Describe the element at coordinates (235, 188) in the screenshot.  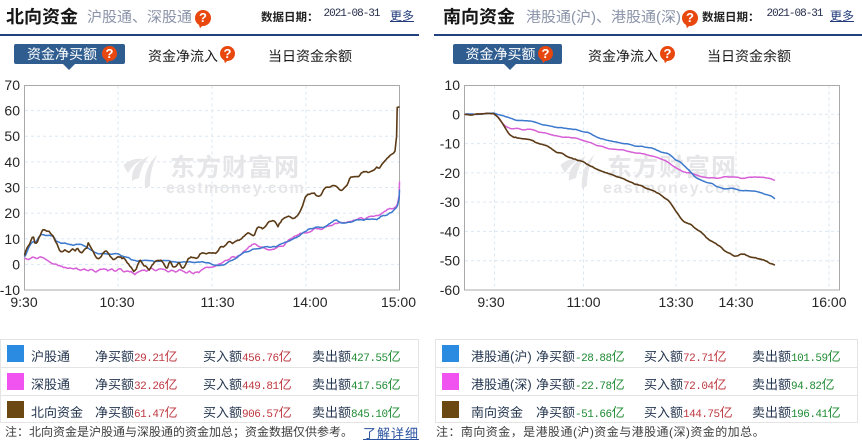
I see `svg-text: eastmoney.com` at that location.